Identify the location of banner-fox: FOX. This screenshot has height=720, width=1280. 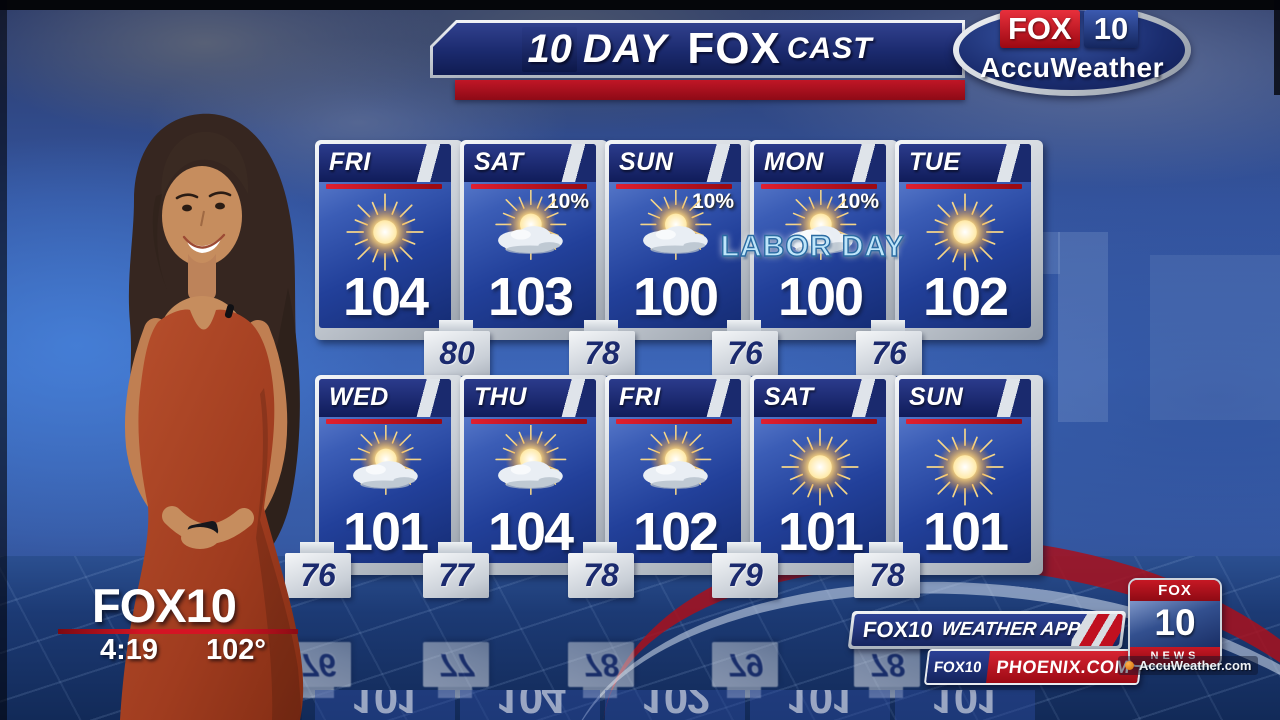
(734, 48).